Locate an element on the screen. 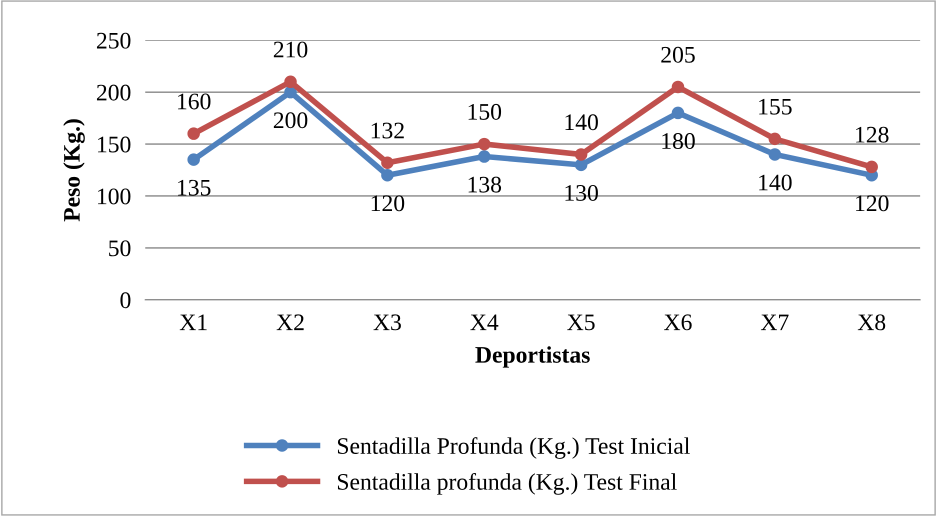 Image resolution: width=937 pixels, height=516 pixels. x-tick-label: X1 is located at coordinates (193, 322).